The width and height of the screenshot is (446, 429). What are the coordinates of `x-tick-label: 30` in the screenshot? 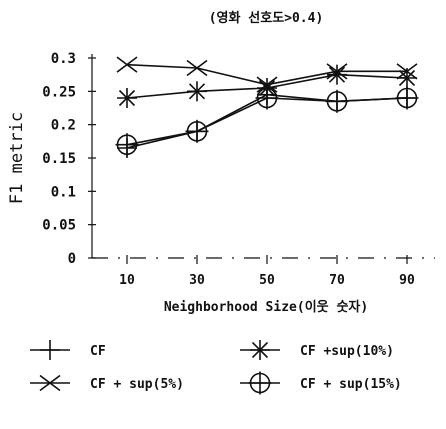 It's located at (197, 280).